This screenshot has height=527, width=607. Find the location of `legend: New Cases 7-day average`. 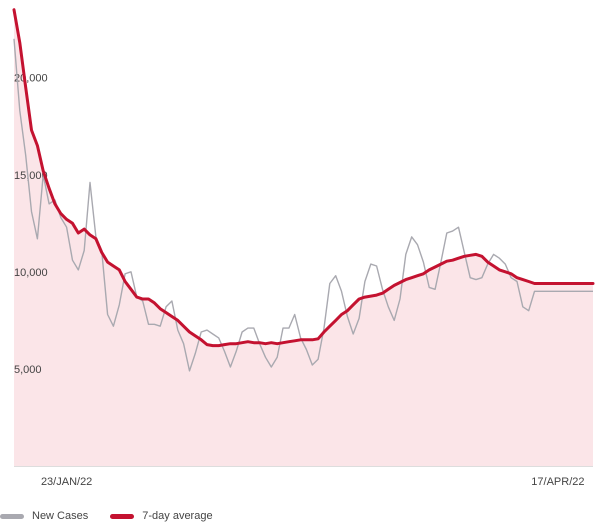

legend: New Cases 7-day average is located at coordinates (117, 516).